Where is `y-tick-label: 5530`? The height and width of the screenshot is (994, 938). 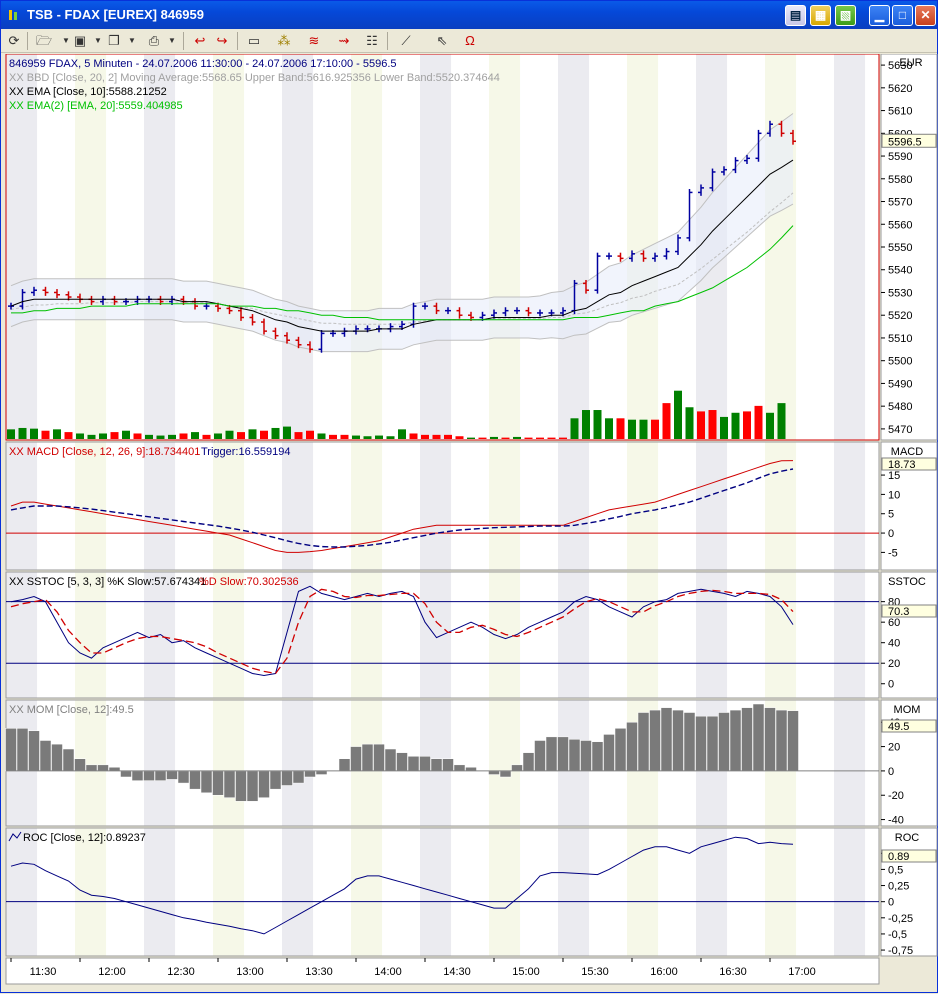
y-tick-label: 5530 is located at coordinates (900, 293).